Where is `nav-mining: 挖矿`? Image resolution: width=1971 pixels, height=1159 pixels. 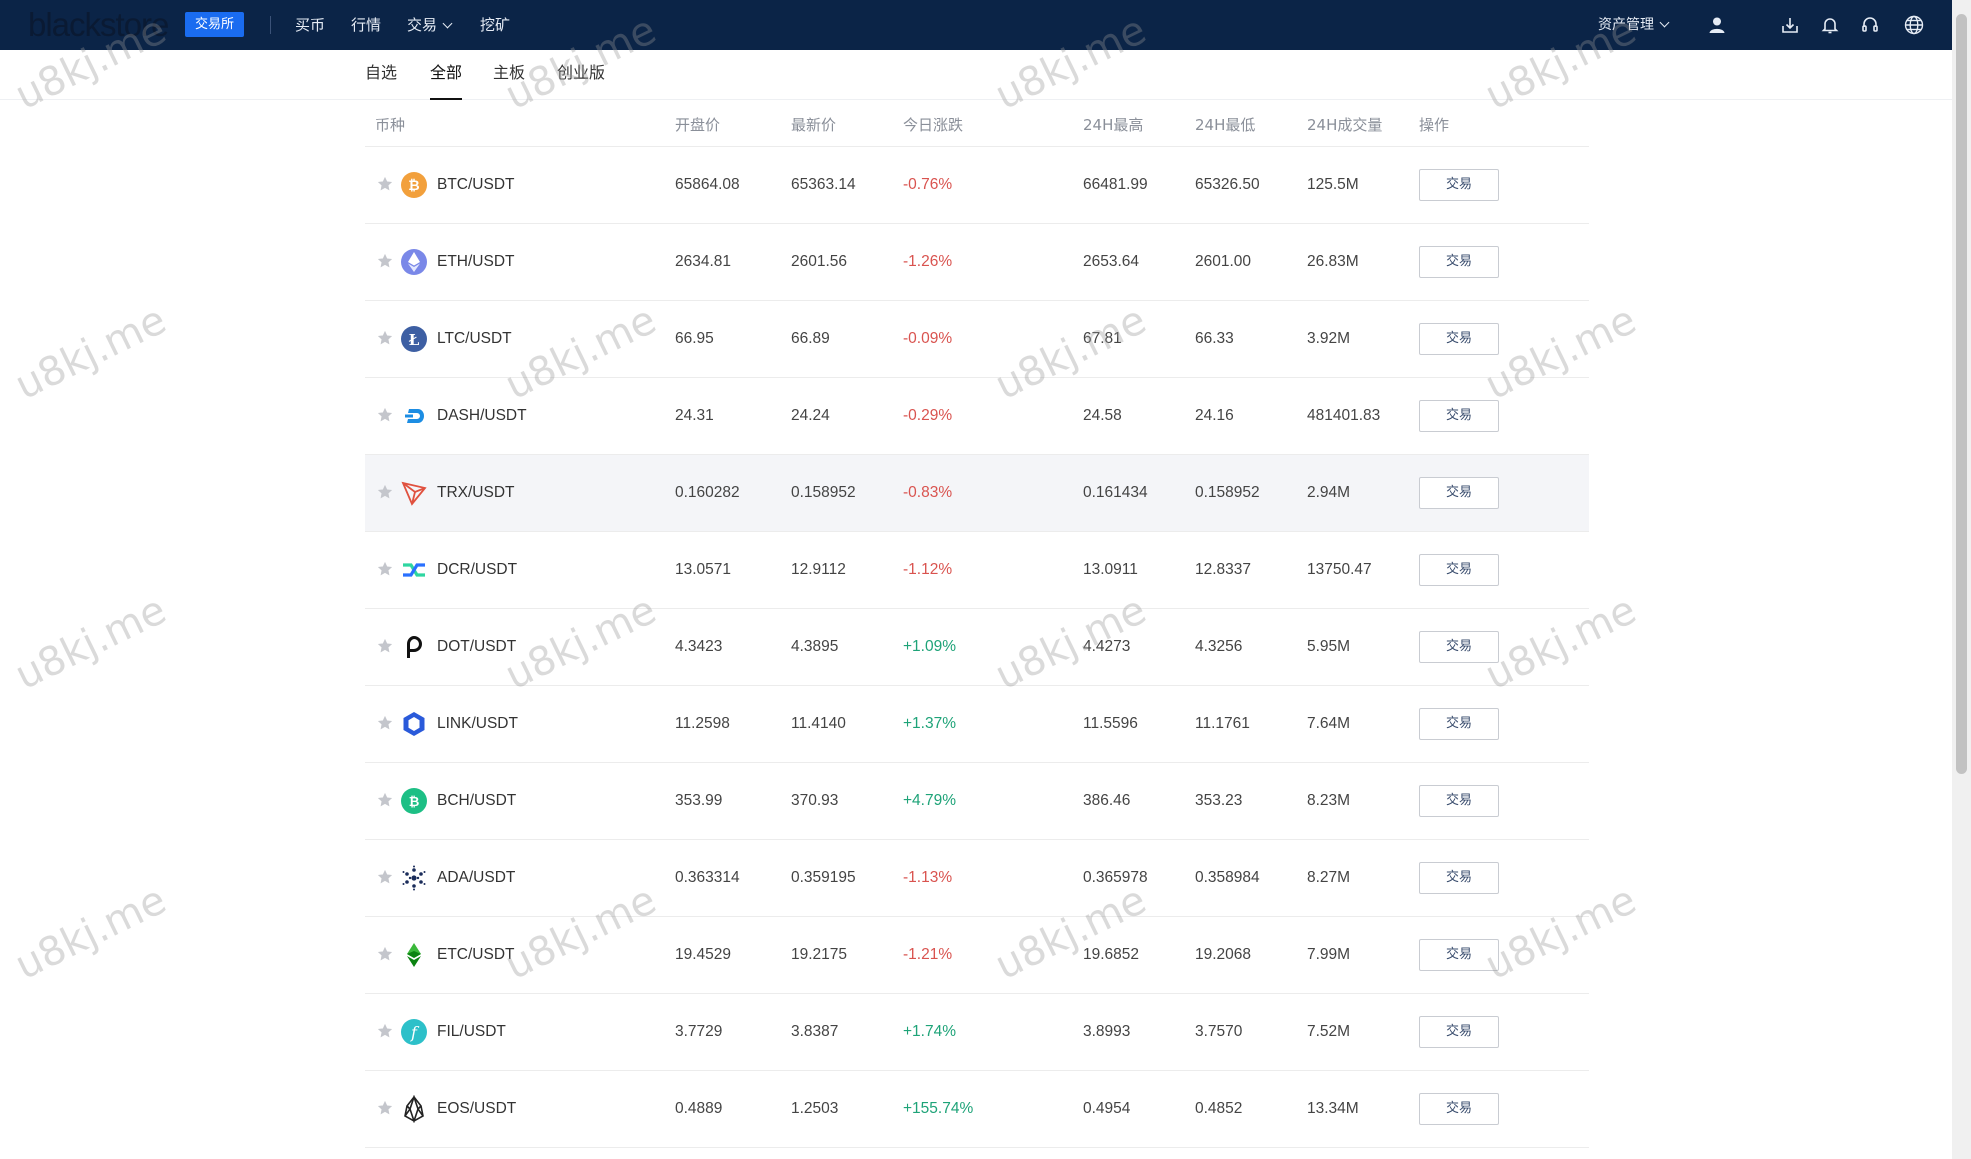 nav-mining: 挖矿 is located at coordinates (495, 25).